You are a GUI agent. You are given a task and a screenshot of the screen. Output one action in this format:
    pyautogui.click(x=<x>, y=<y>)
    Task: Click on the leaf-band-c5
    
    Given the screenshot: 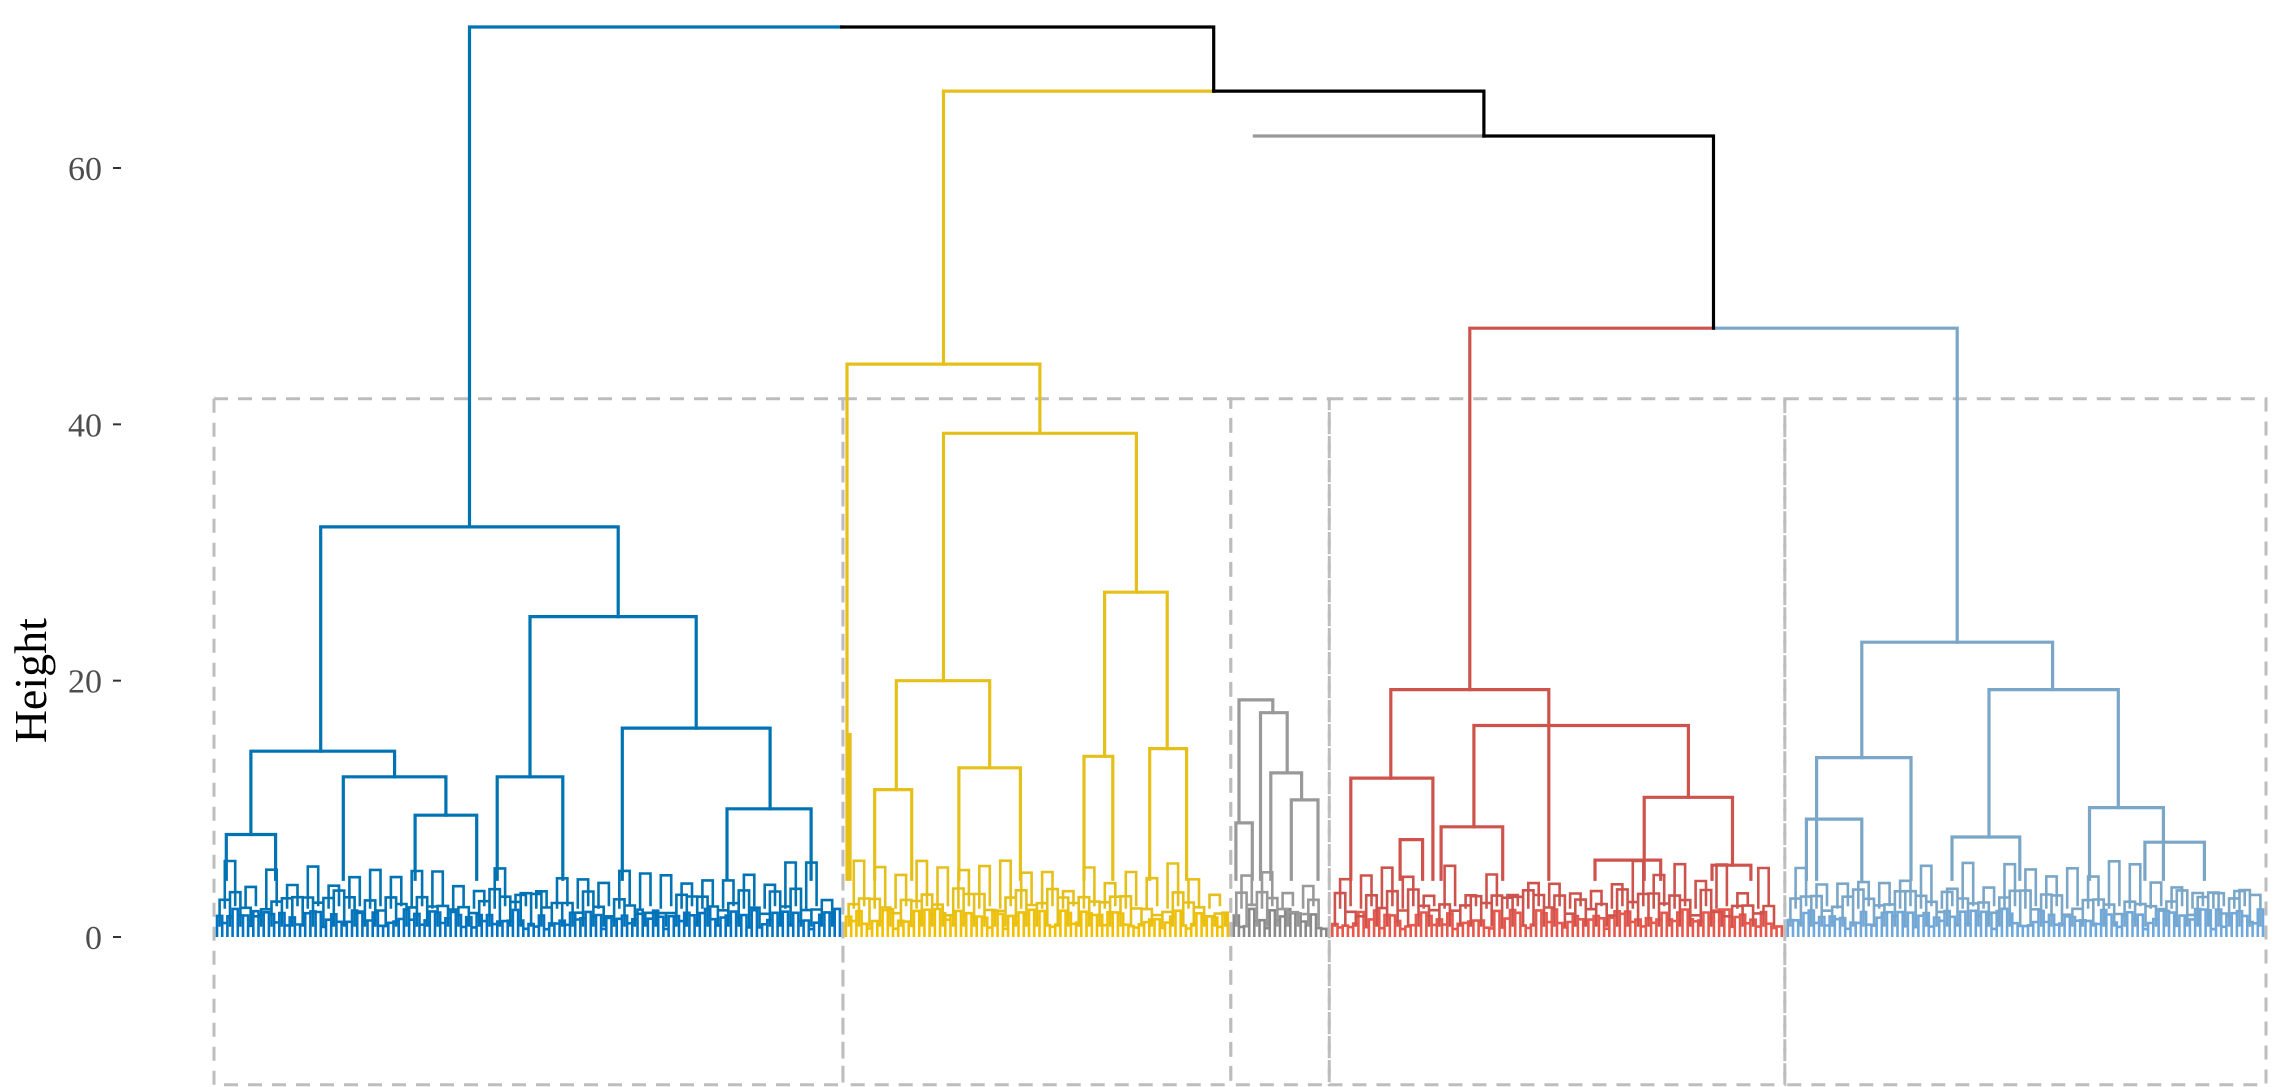 What is the action you would take?
    pyautogui.click(x=2025, y=922)
    